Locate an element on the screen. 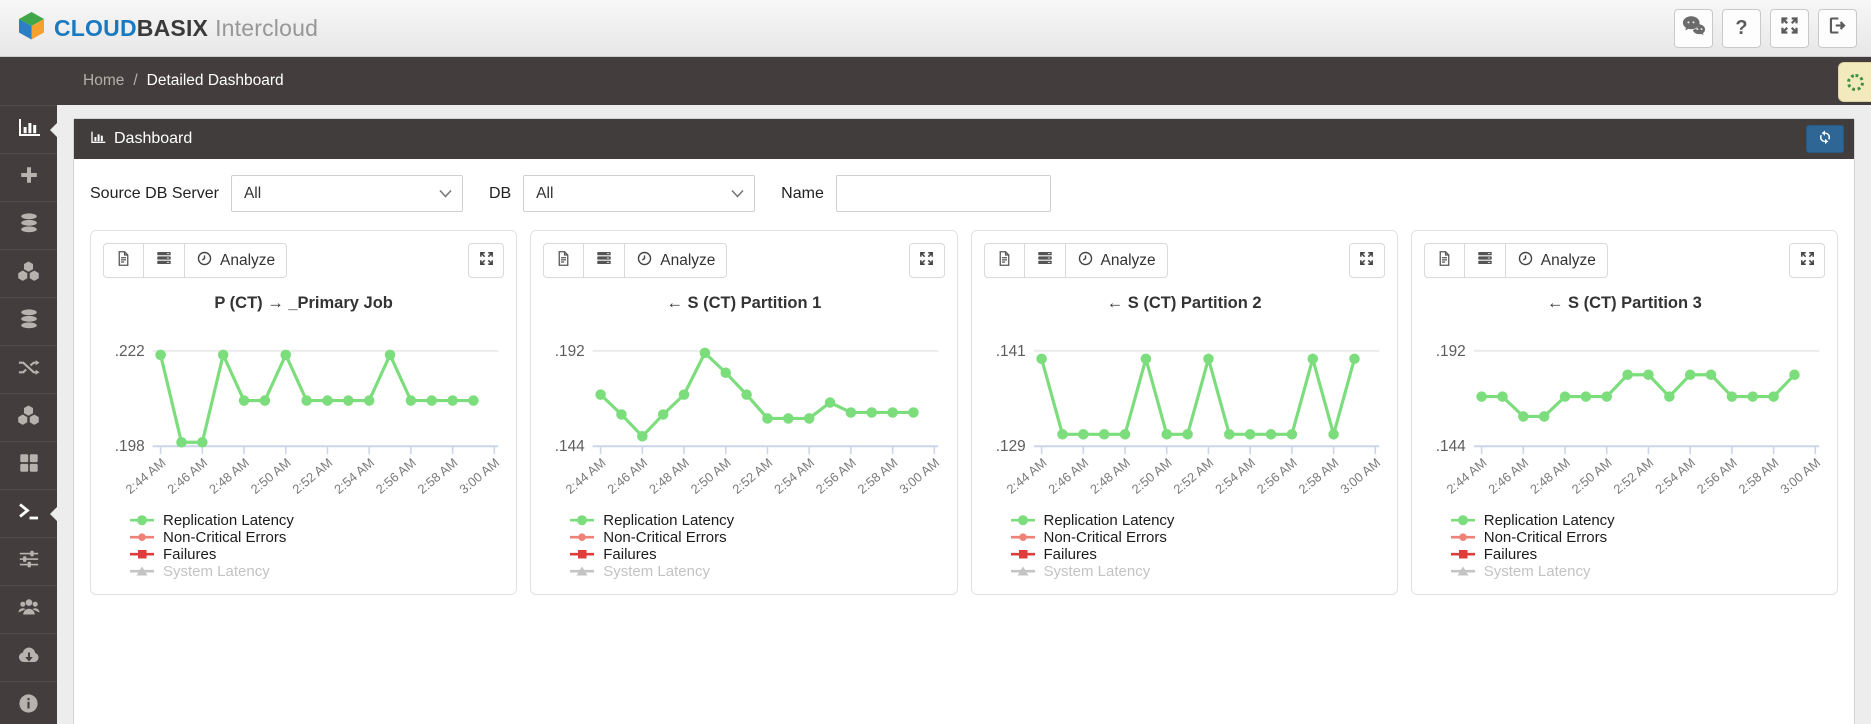  svg-text: .144 is located at coordinates (1451, 446).